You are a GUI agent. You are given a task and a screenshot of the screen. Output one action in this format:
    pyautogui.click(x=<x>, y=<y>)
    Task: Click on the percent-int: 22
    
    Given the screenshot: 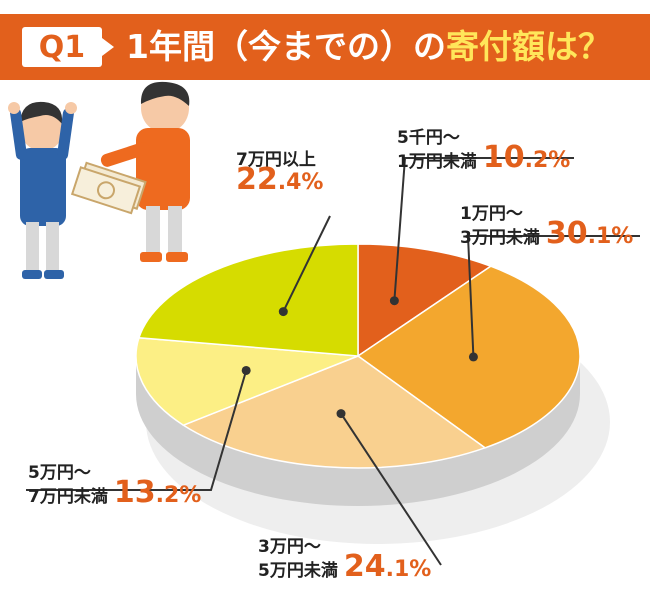 What is the action you would take?
    pyautogui.click(x=257, y=179)
    